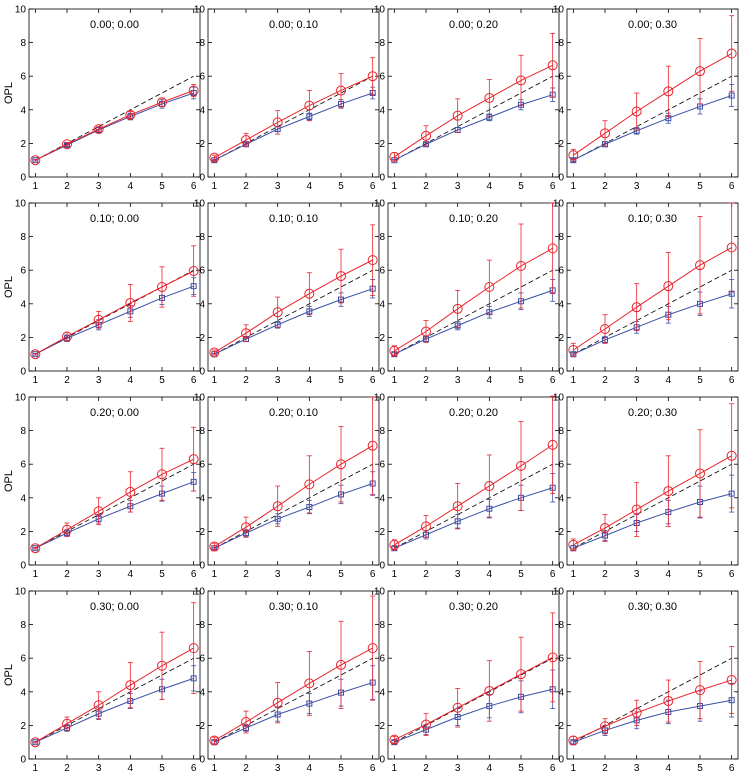 The image size is (747, 782). Describe the element at coordinates (293, 413) in the screenshot. I see `panel-title: 0.20; 0.10` at that location.